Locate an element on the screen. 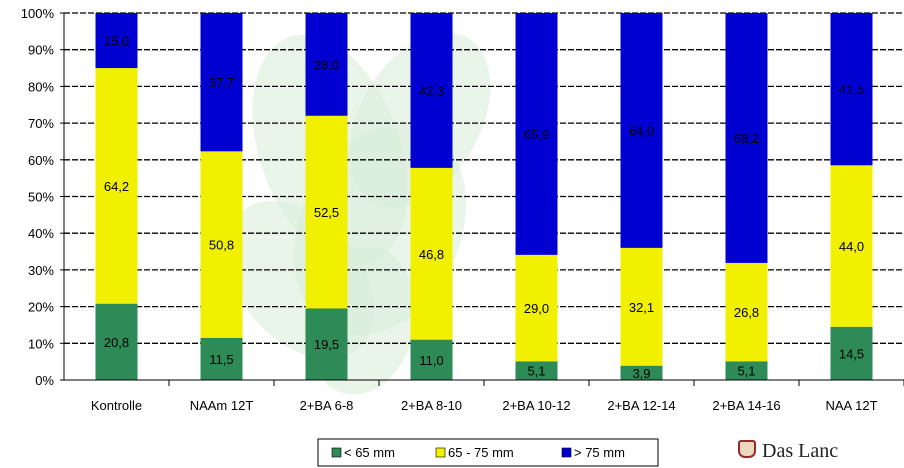 Image resolution: width=904 pixels, height=468 pixels. y-tick-label: 80% is located at coordinates (41, 86).